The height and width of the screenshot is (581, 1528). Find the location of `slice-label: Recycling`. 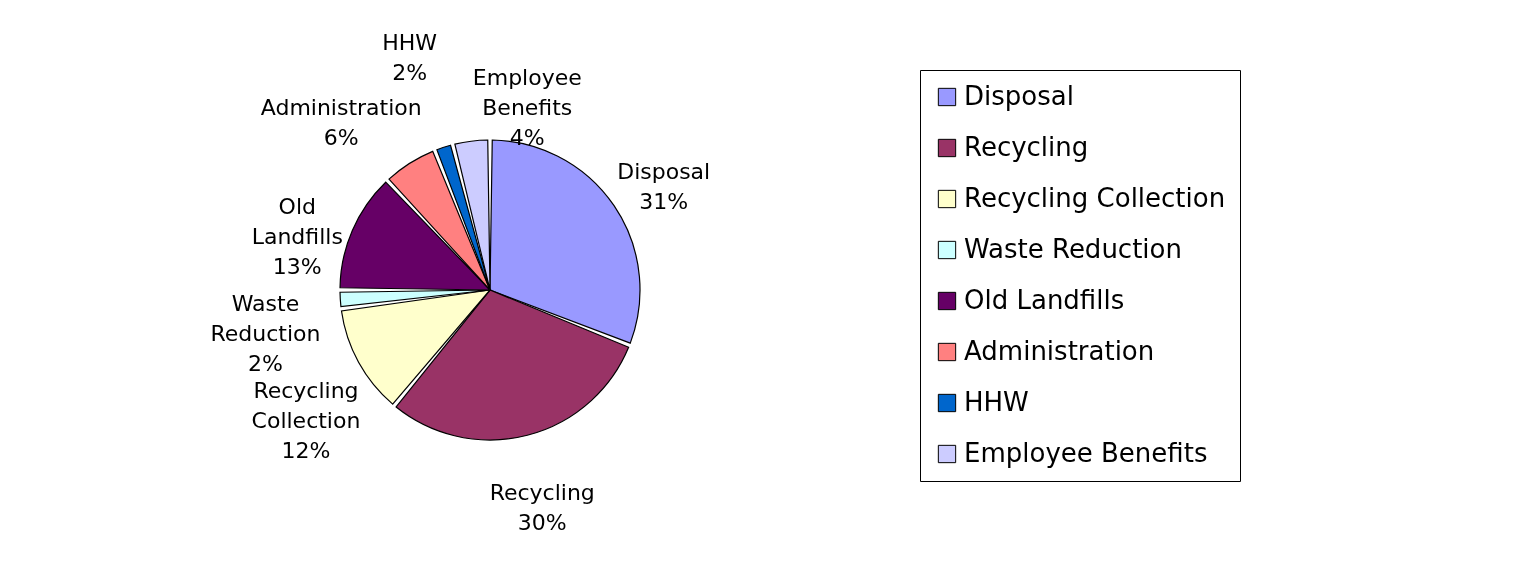

slice-label: Recycling is located at coordinates (542, 493).